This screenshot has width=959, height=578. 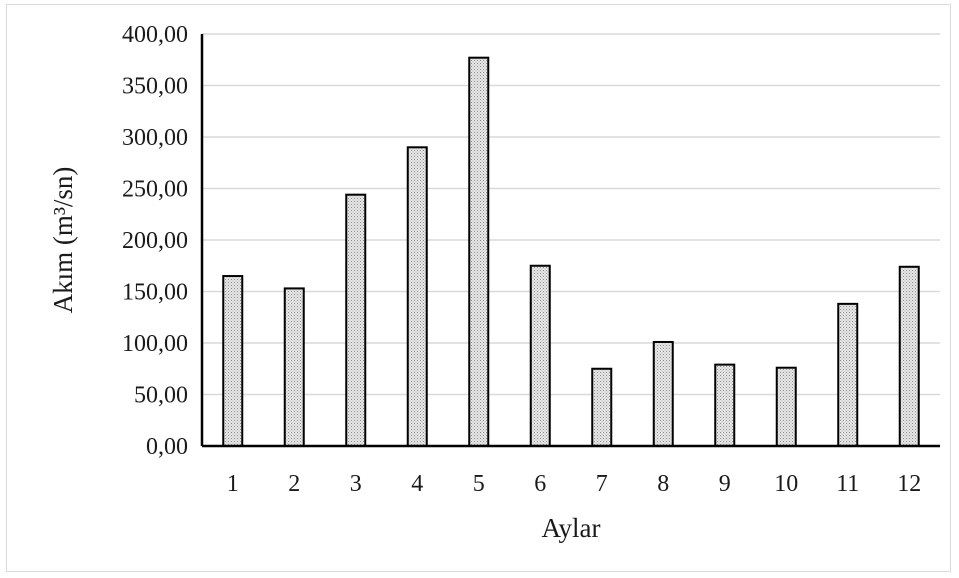 What do you see at coordinates (417, 484) in the screenshot?
I see `x-tick-label: 4` at bounding box center [417, 484].